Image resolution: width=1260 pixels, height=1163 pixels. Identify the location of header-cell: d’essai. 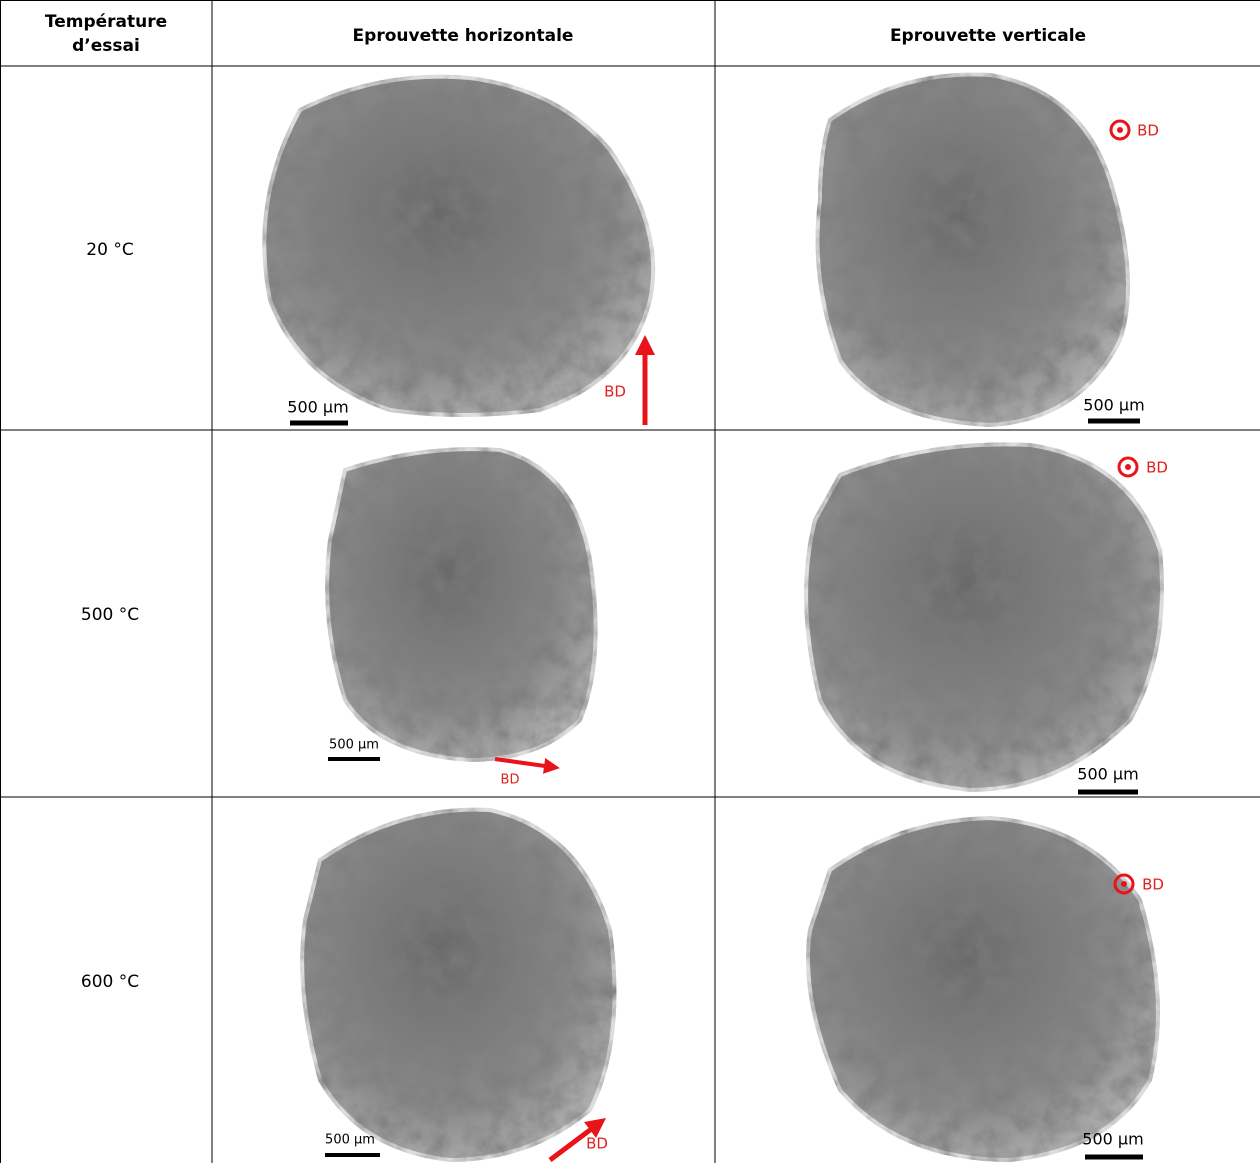
(106, 46).